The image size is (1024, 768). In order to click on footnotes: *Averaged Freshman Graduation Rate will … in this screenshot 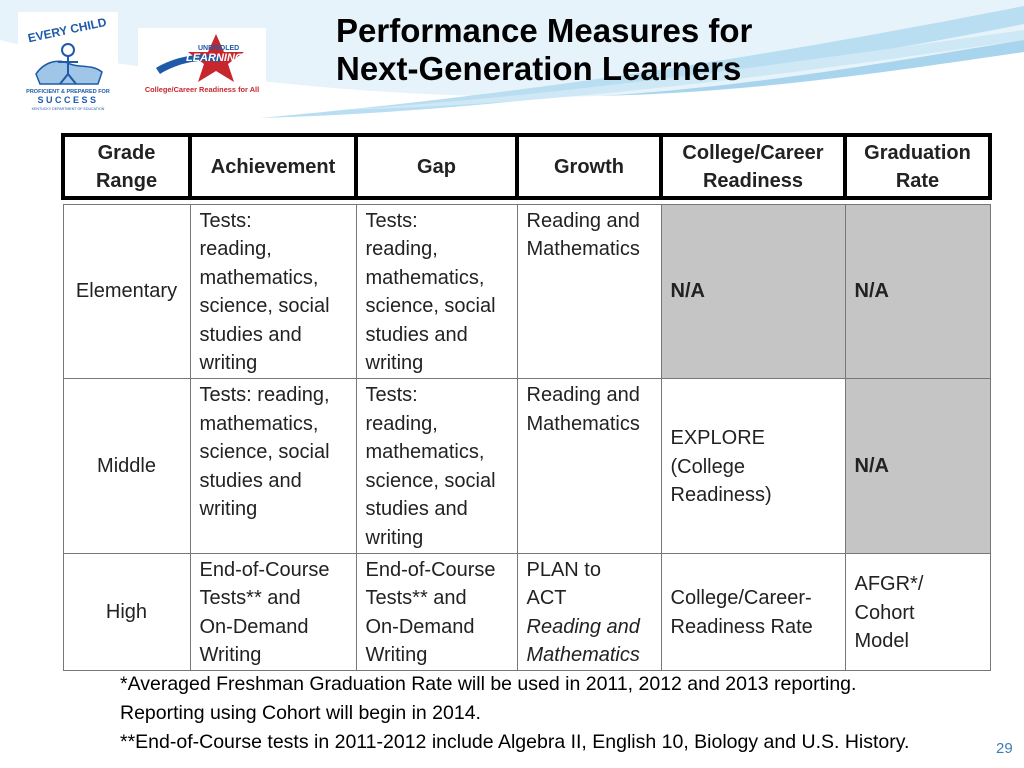, I will do `click(560, 713)`.